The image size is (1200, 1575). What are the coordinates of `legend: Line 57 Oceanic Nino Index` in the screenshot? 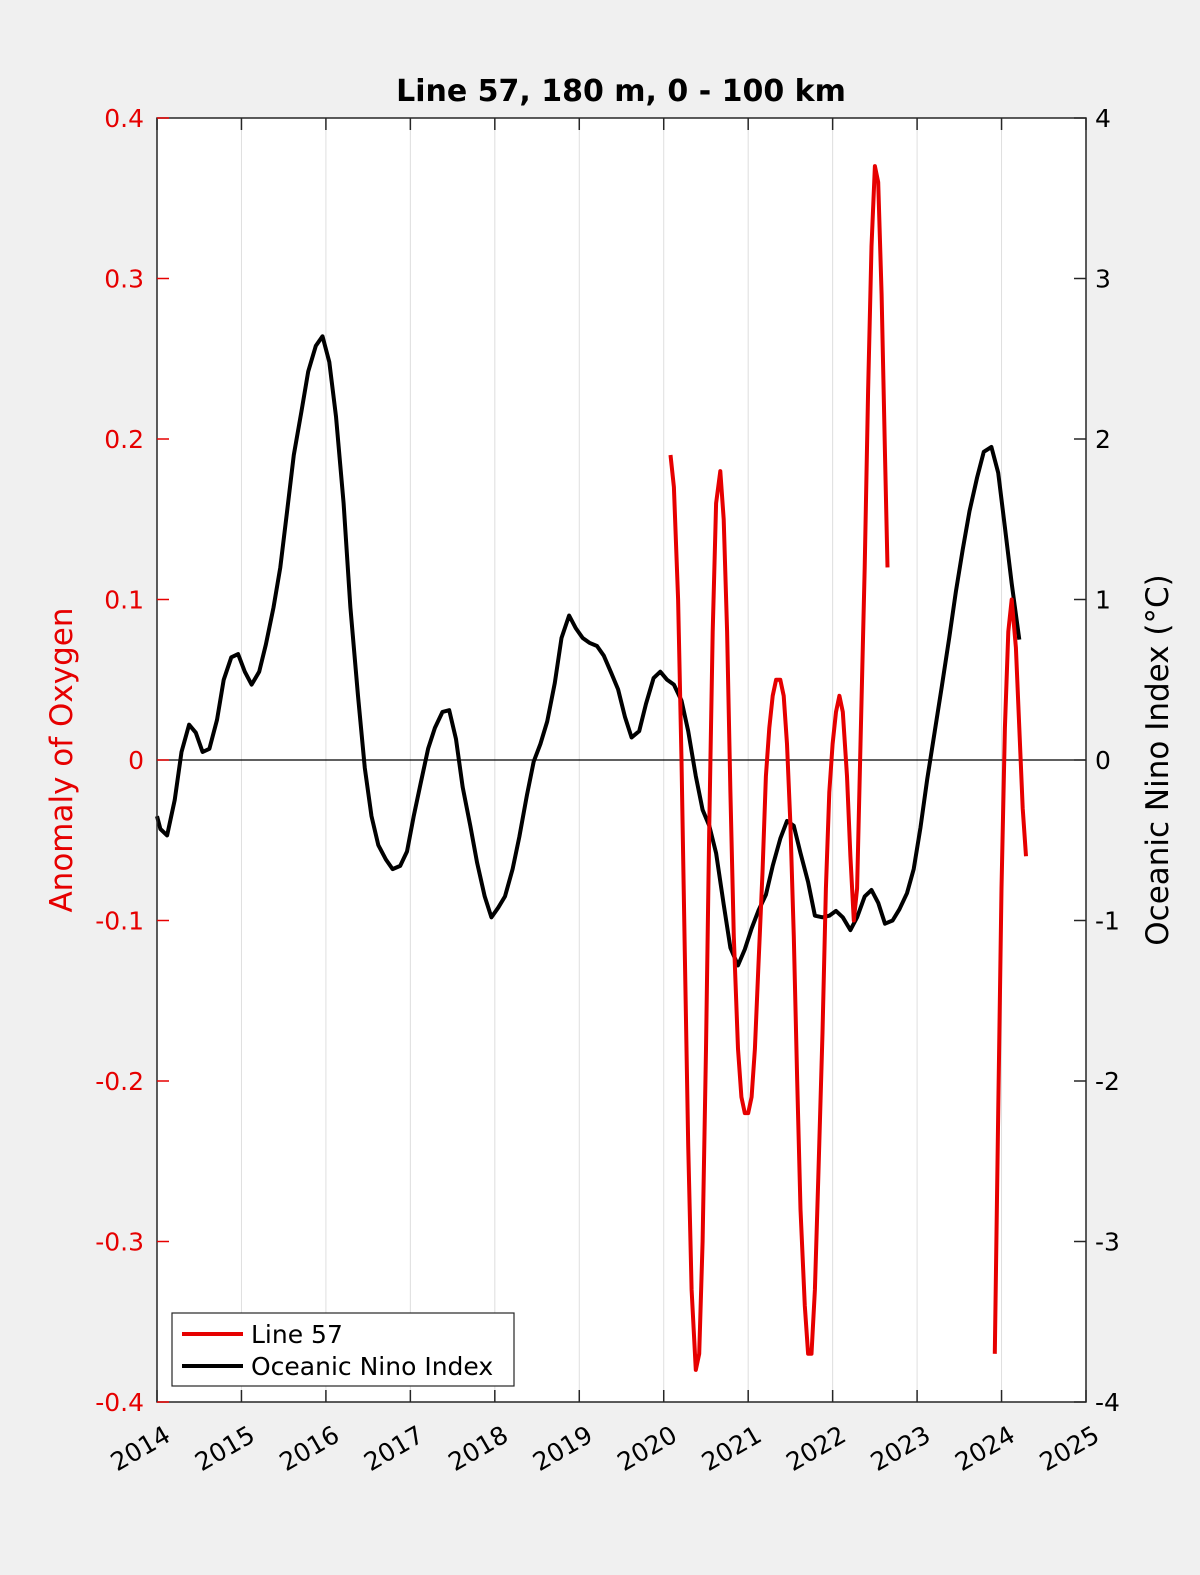 It's located at (343, 1349).